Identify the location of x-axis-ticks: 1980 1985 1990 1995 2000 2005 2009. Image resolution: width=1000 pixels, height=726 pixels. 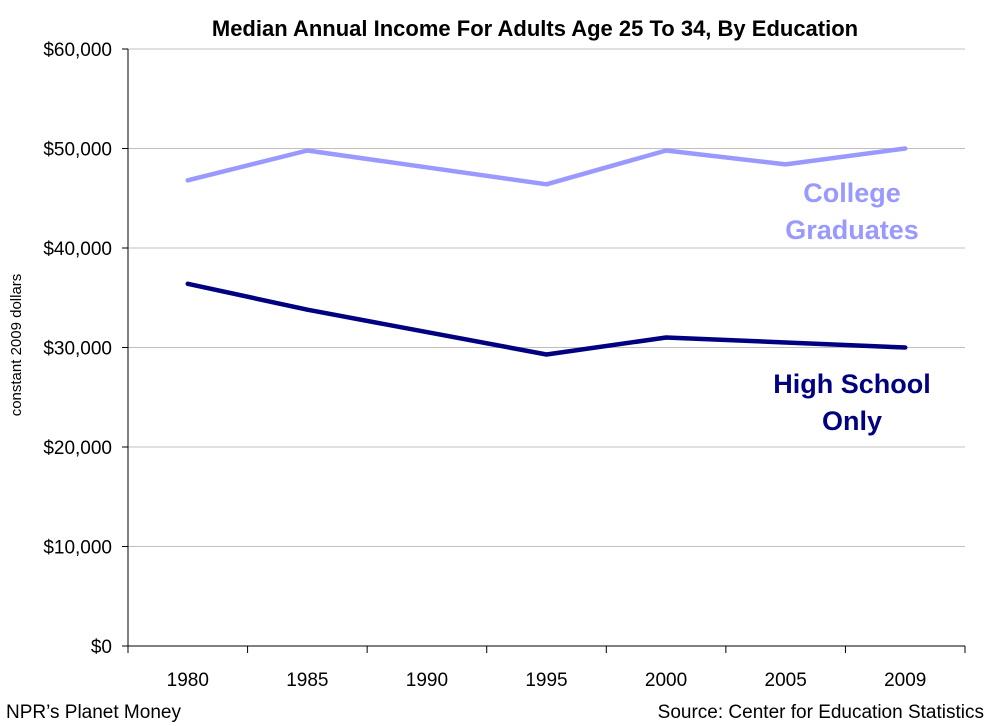
(546, 668).